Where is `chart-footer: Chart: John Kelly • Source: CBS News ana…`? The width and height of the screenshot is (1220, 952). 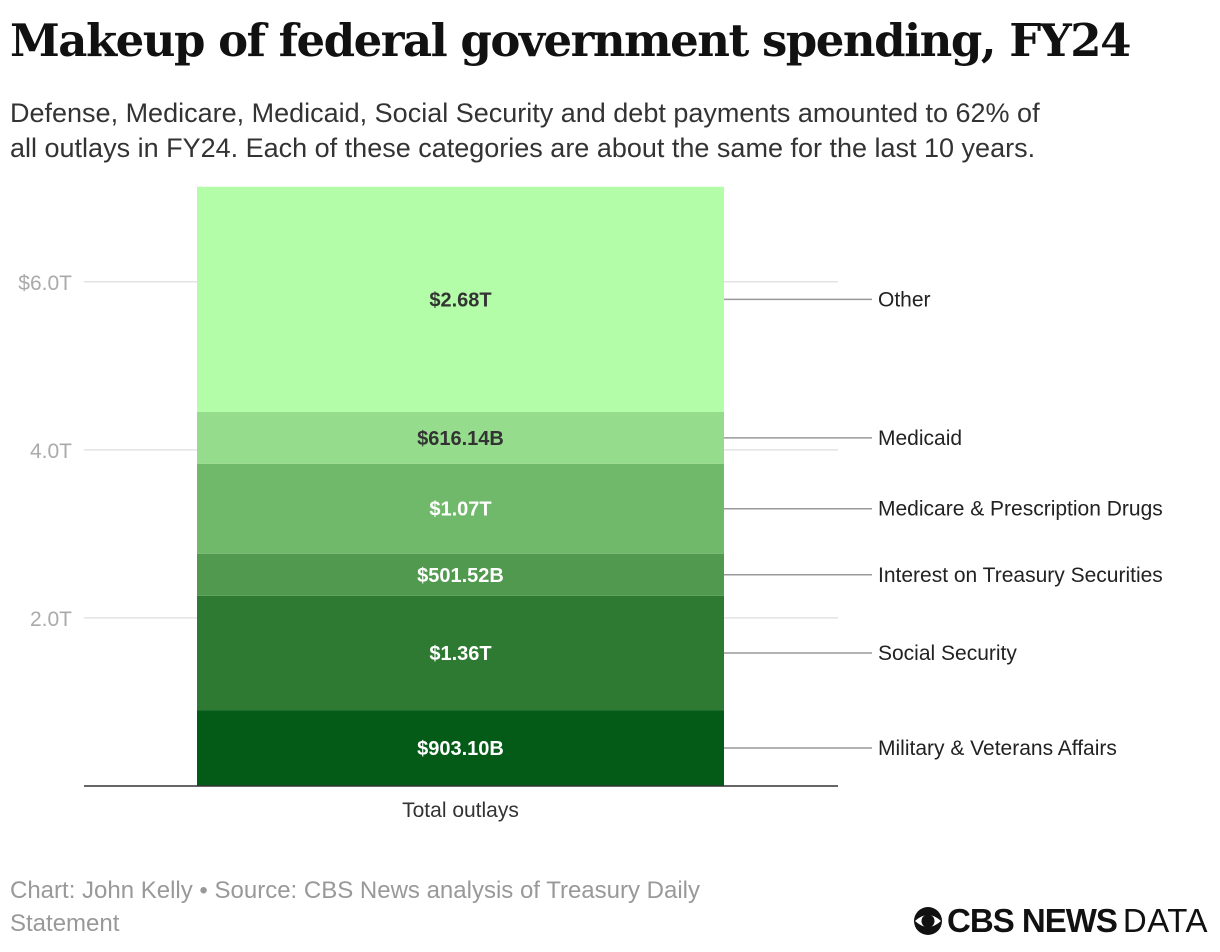
chart-footer: Chart: John Kelly • Source: CBS News ana… is located at coordinates (410, 907).